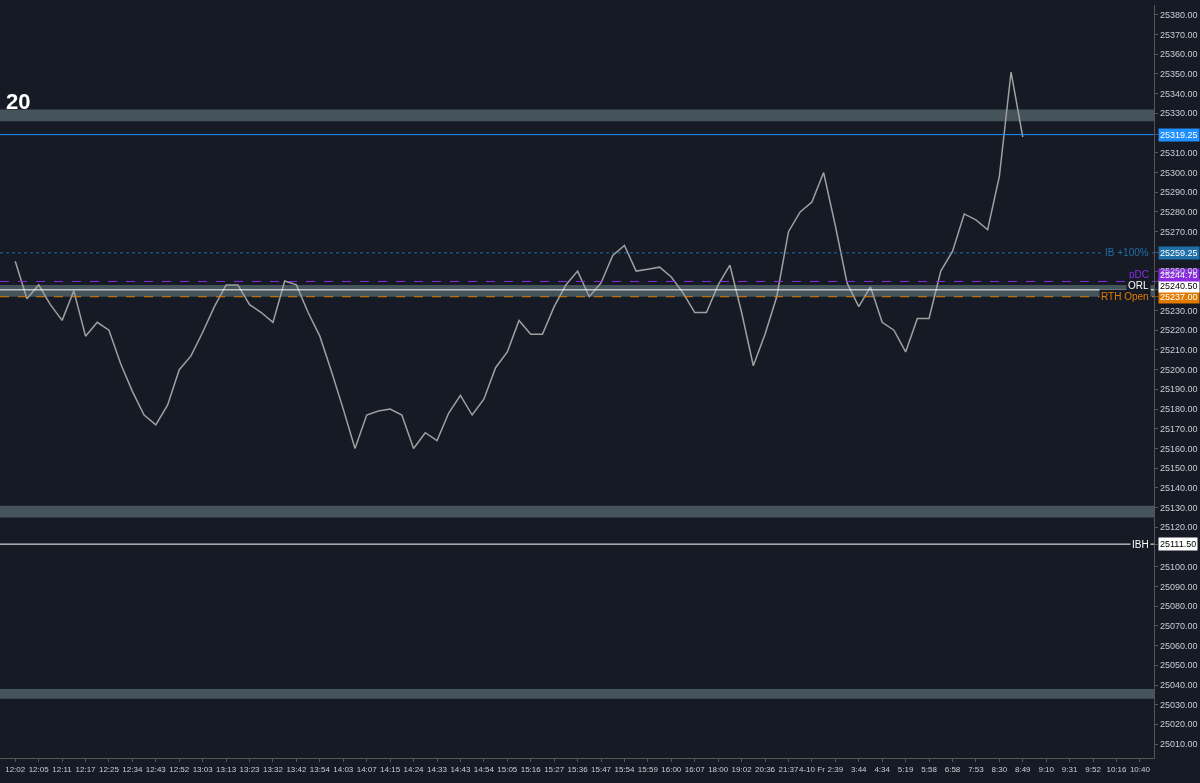  I want to click on y-tick-label: 25240.50, so click(1179, 286).